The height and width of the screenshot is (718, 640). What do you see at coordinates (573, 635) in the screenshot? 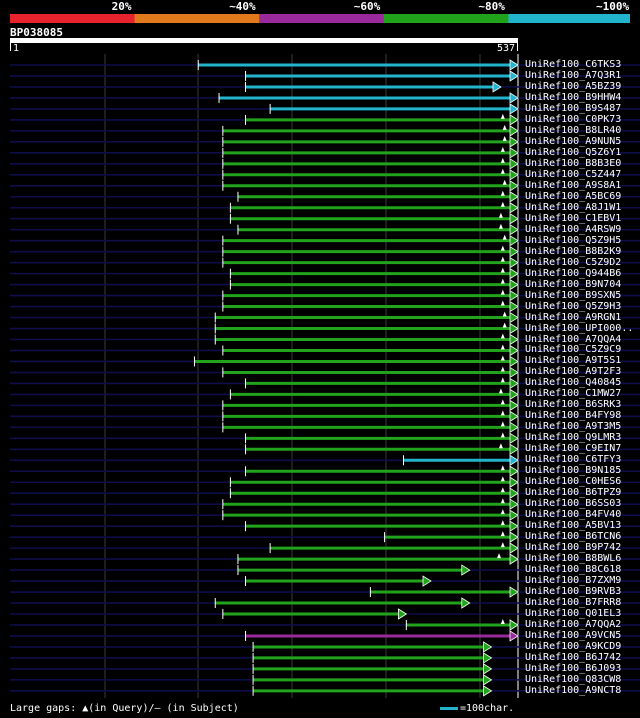
I see `hit-label: UniRef100_A9VCN5` at bounding box center [573, 635].